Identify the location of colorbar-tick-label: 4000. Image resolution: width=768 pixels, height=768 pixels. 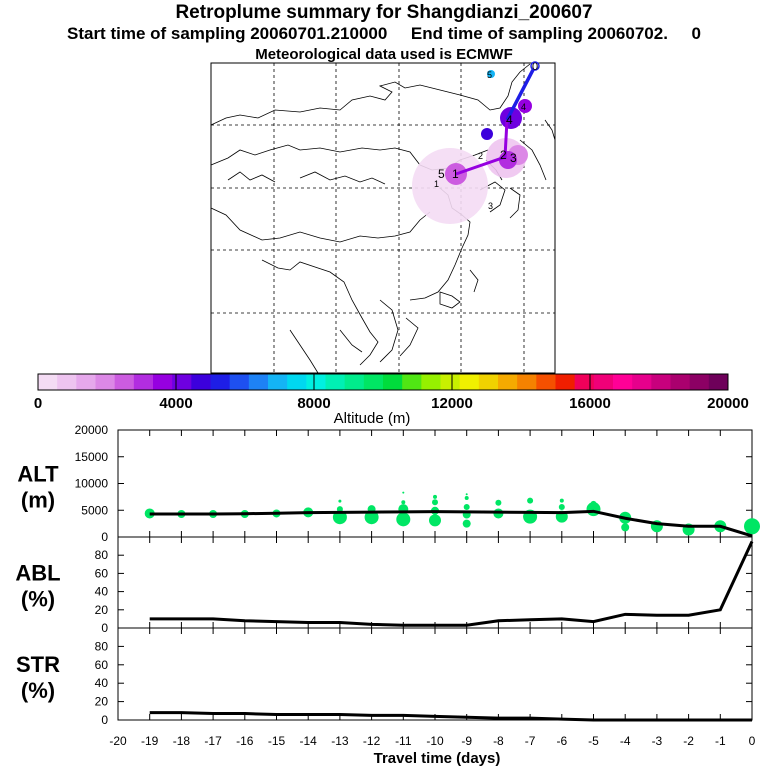
(175, 403).